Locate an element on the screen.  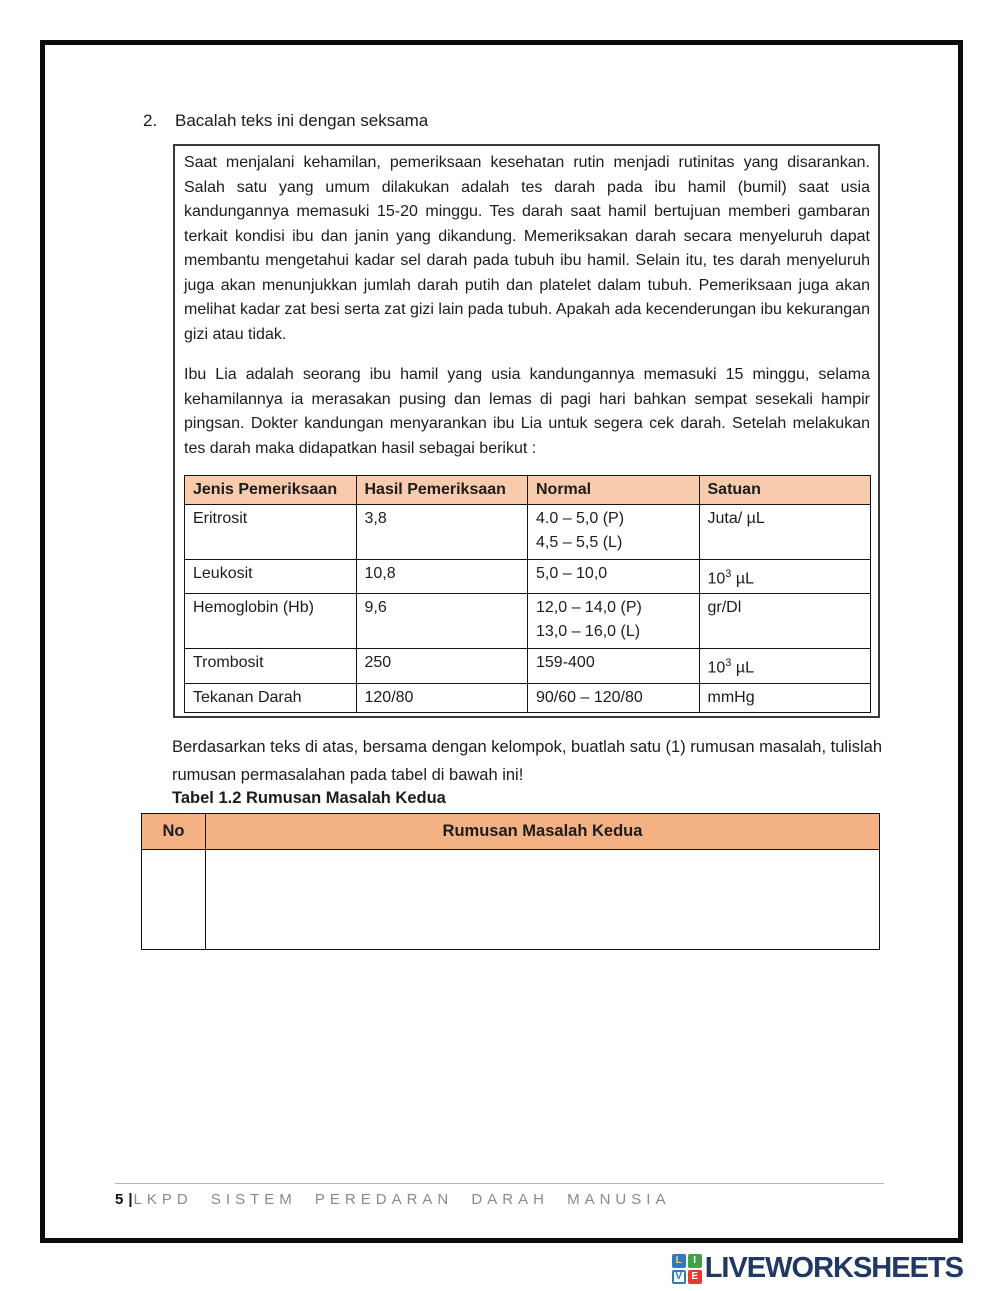
instruction-item: 2. Bacalah teks ini dengan seksama is located at coordinates (285, 121).